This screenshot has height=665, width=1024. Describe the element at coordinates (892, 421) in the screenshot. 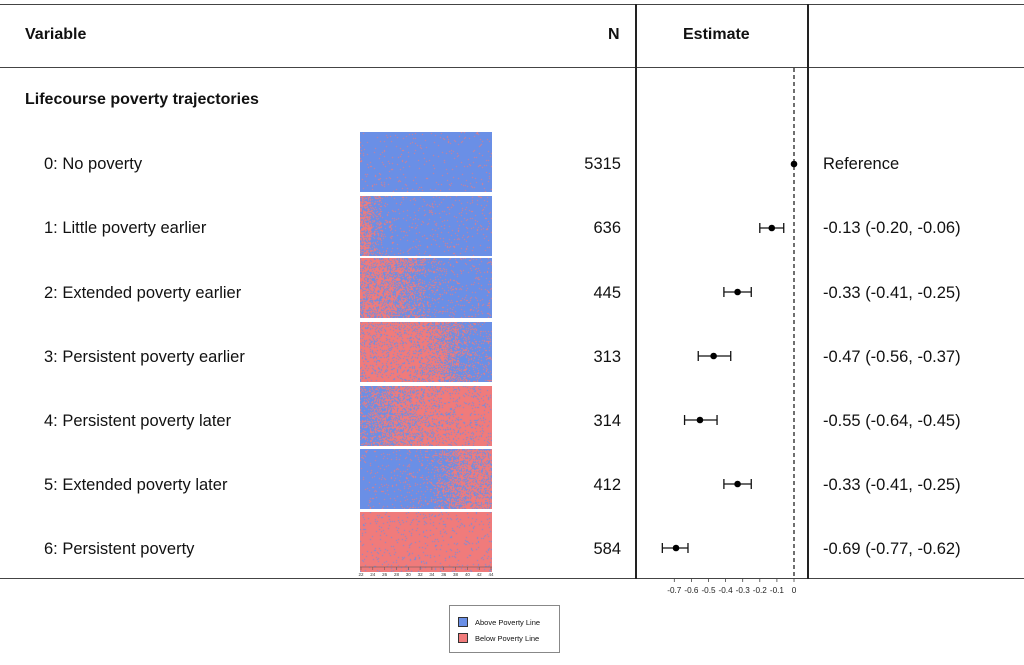

I see `estimate-text: -0.55 (-0.64, -0.45)` at that location.